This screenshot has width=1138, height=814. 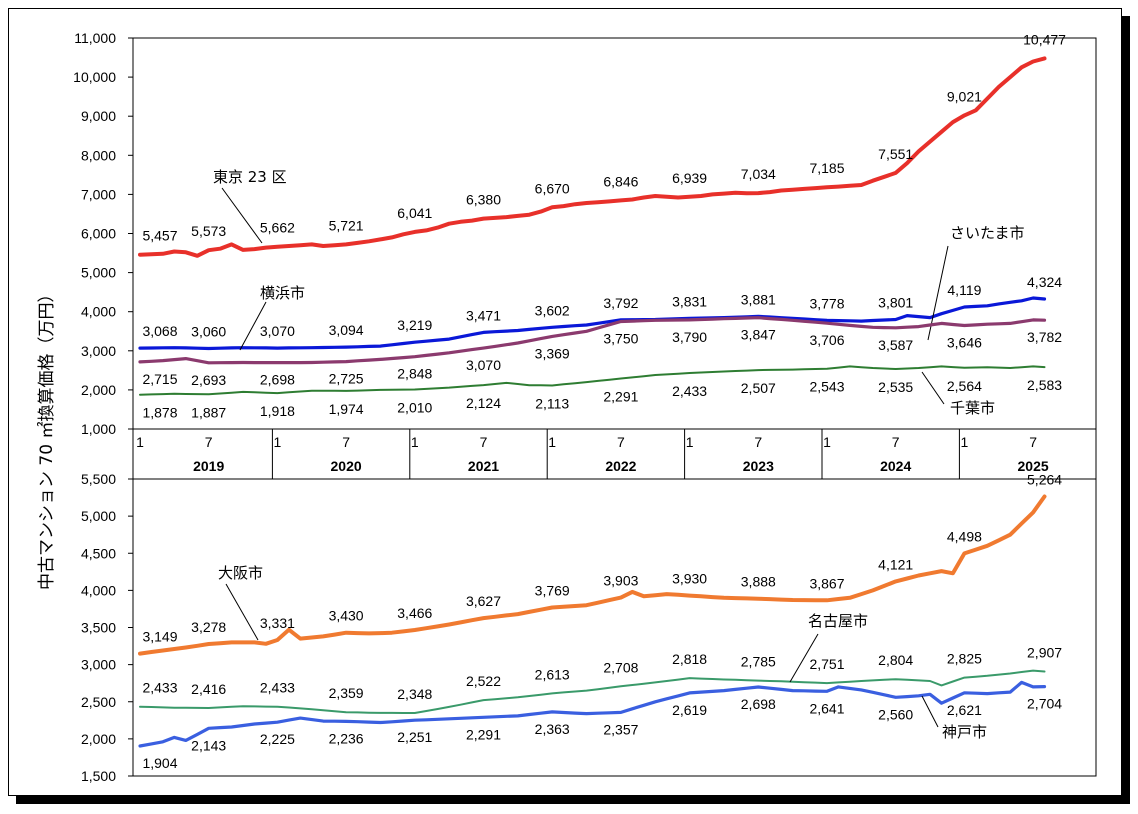 What do you see at coordinates (346, 738) in the screenshot?
I see `data-label: 2,236` at bounding box center [346, 738].